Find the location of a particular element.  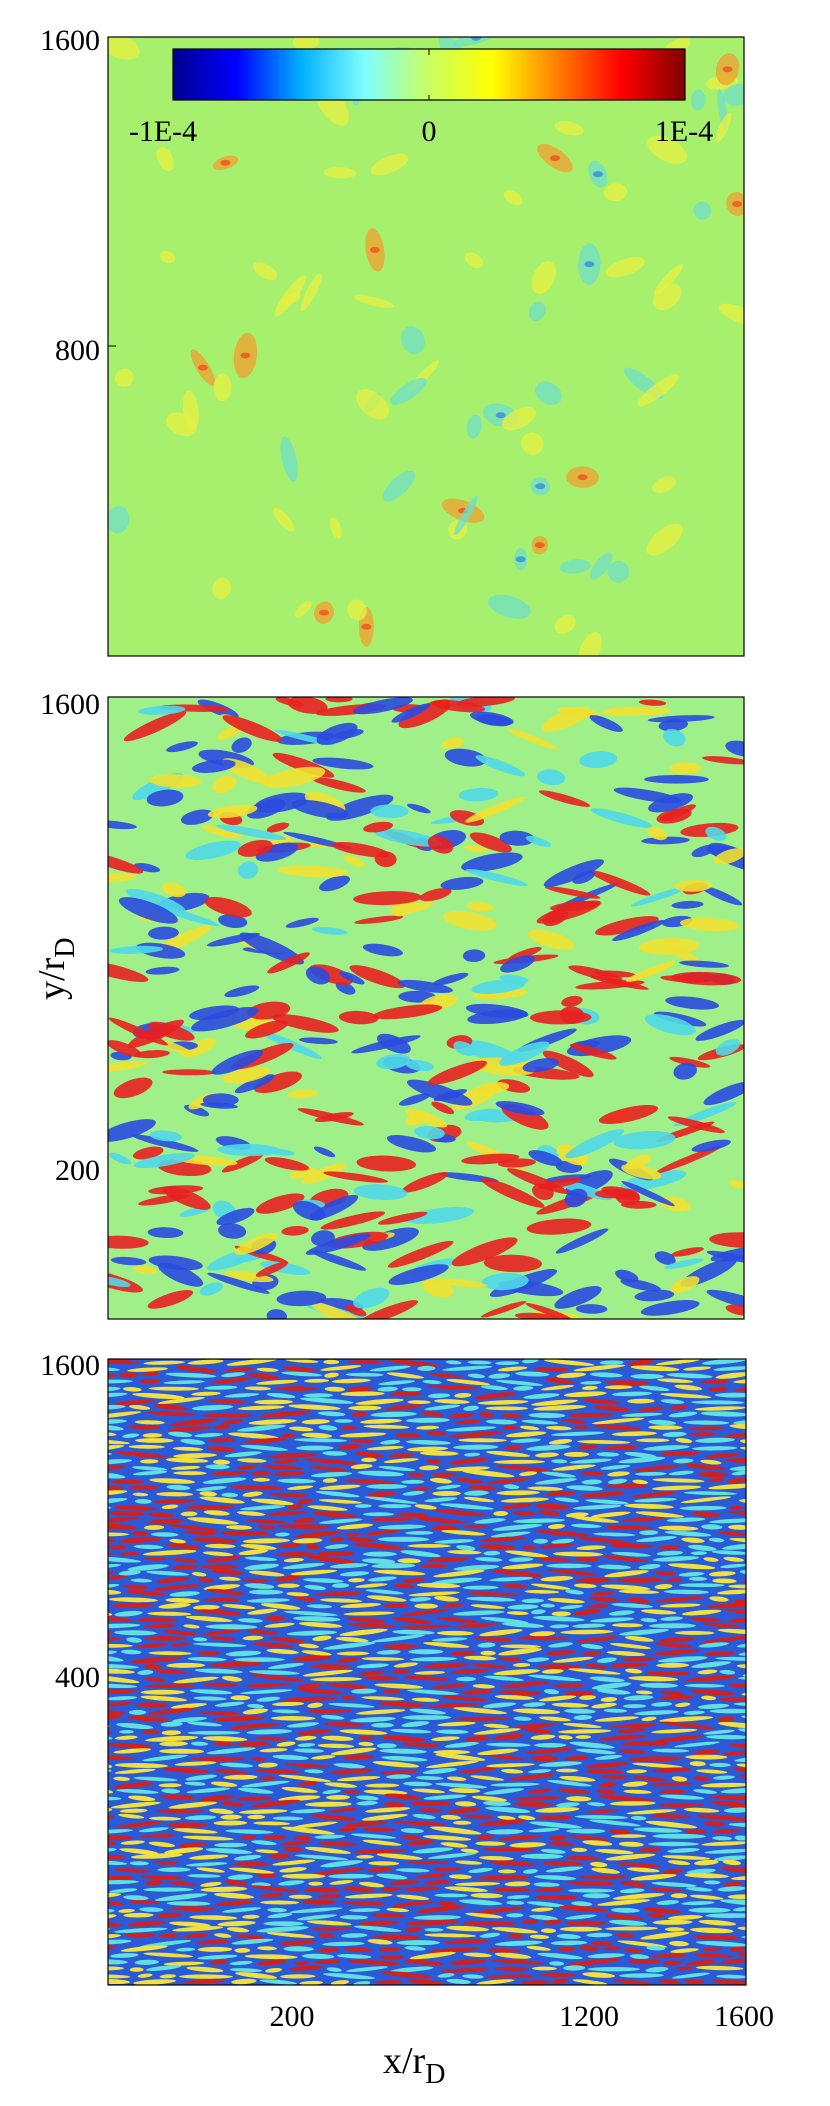

x-axis-label-main: x/r is located at coordinates (404, 2061).